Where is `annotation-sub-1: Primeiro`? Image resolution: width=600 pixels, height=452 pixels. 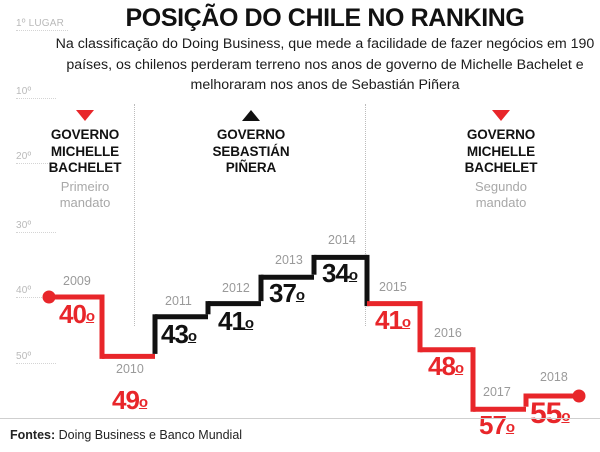 annotation-sub-1: Primeiro is located at coordinates (85, 186).